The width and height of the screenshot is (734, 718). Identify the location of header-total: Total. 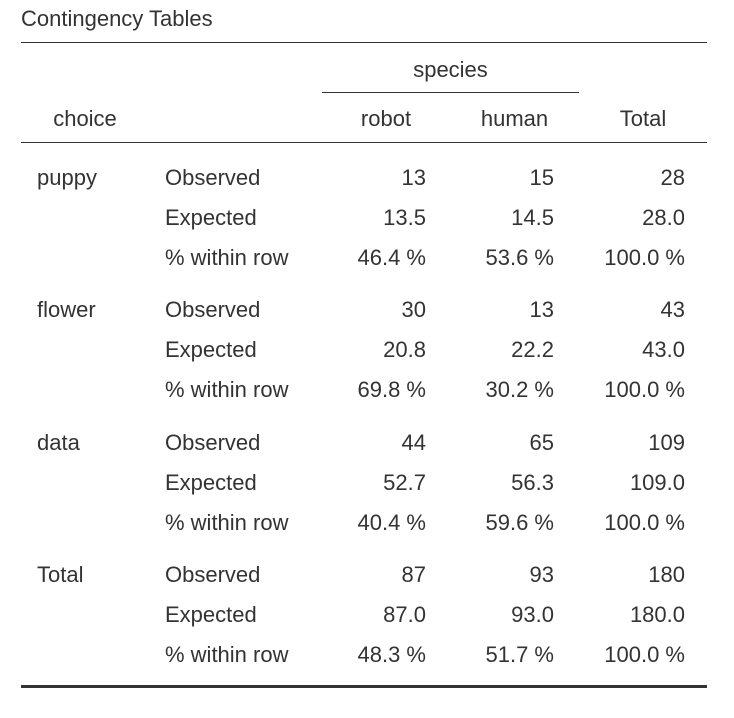
(643, 118).